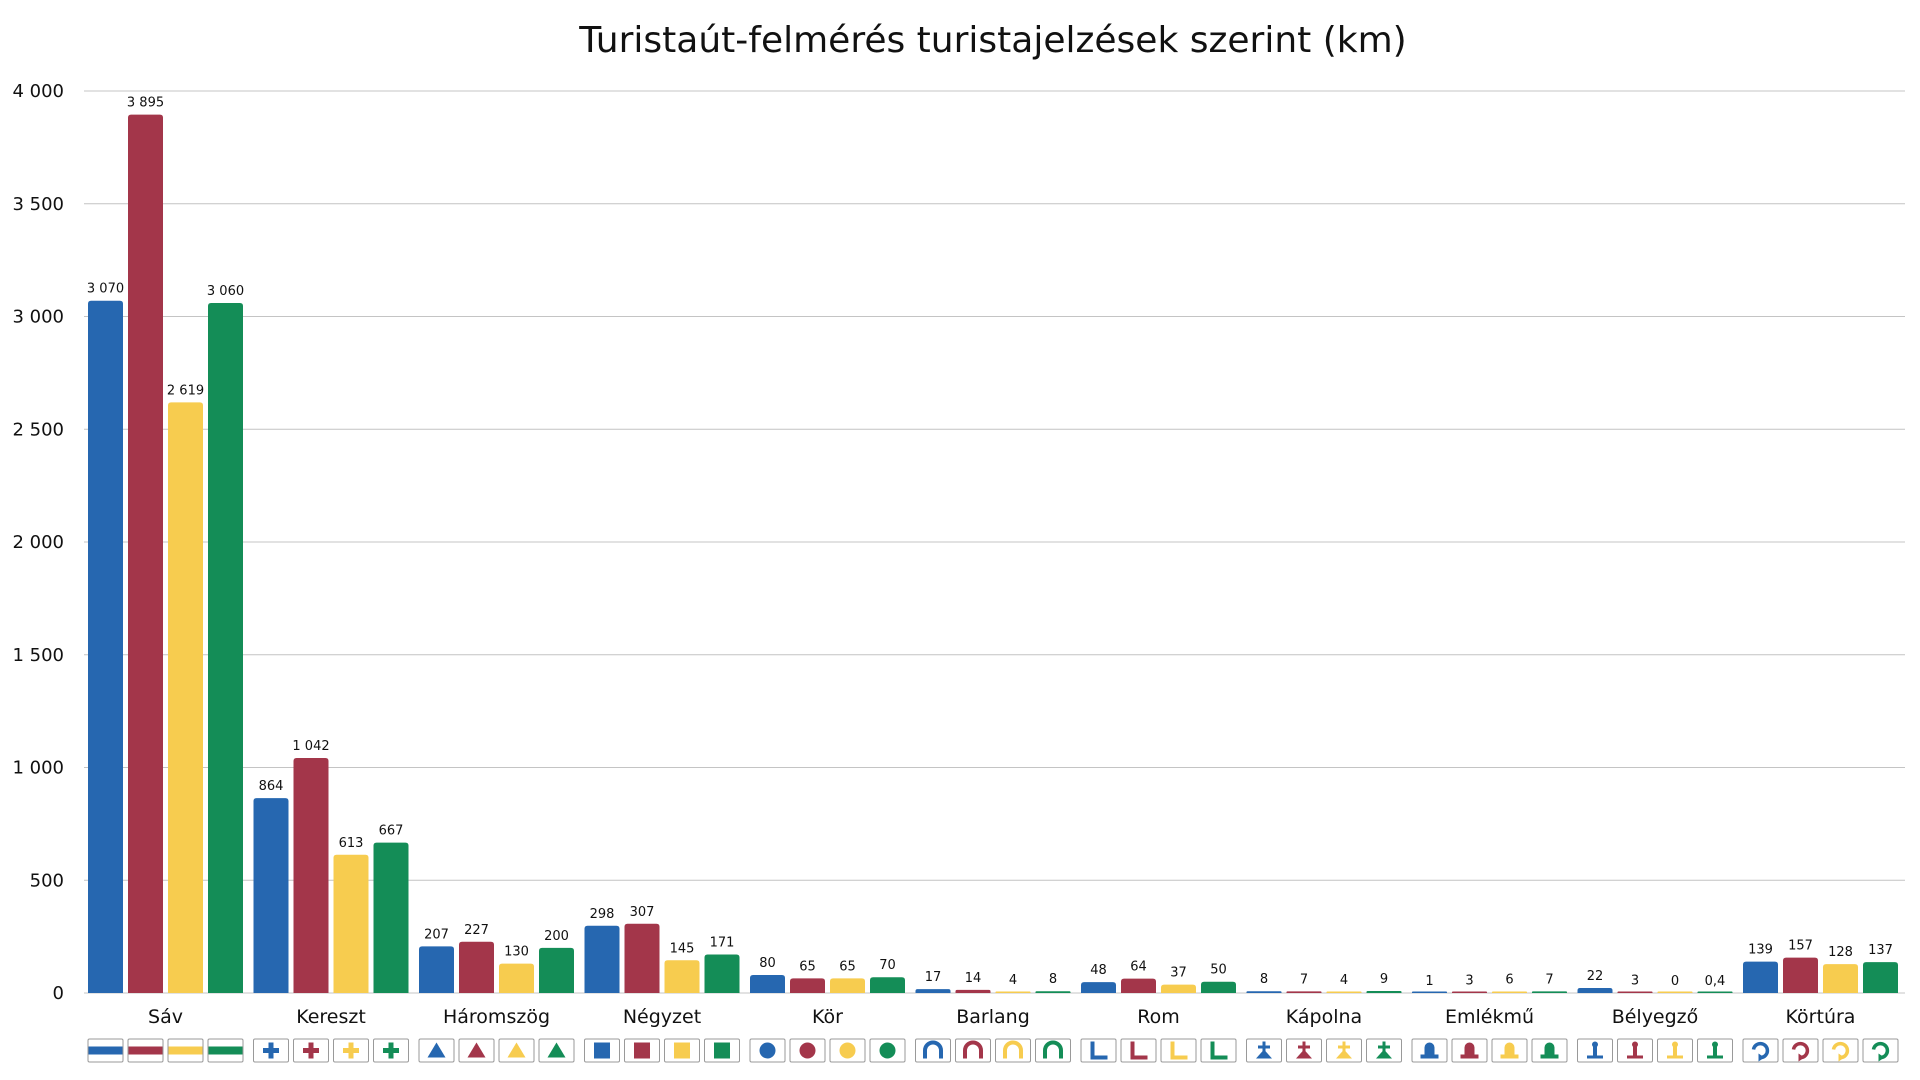 This screenshot has height=1080, width=1920. What do you see at coordinates (38, 91) in the screenshot?
I see `y-tick-label: 4 000` at bounding box center [38, 91].